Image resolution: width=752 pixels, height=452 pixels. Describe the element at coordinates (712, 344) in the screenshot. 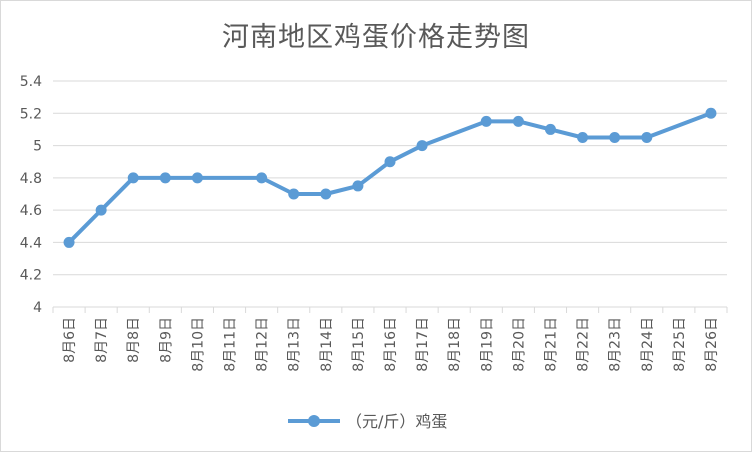

I see `x-tick-label: 8月26日` at that location.